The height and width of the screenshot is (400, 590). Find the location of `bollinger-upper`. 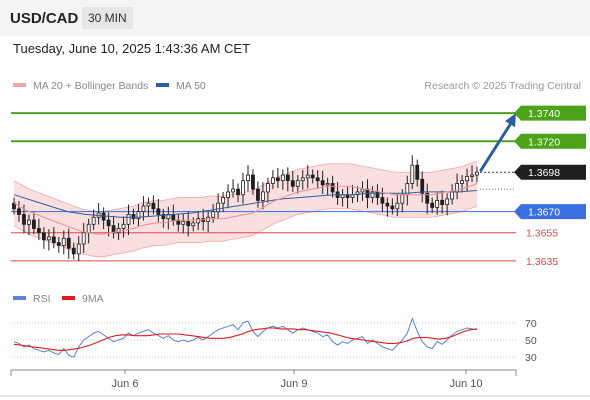

bollinger-upper is located at coordinates (245, 186).